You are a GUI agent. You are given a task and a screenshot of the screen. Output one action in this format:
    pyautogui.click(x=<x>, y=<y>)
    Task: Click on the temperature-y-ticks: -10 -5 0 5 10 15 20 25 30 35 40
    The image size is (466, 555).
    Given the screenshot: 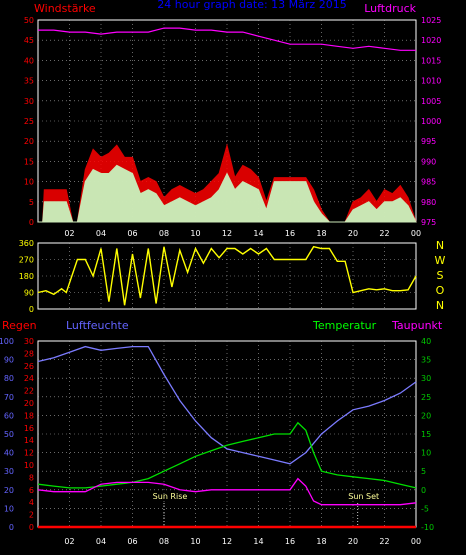 What is the action you would take?
    pyautogui.click(x=427, y=434)
    